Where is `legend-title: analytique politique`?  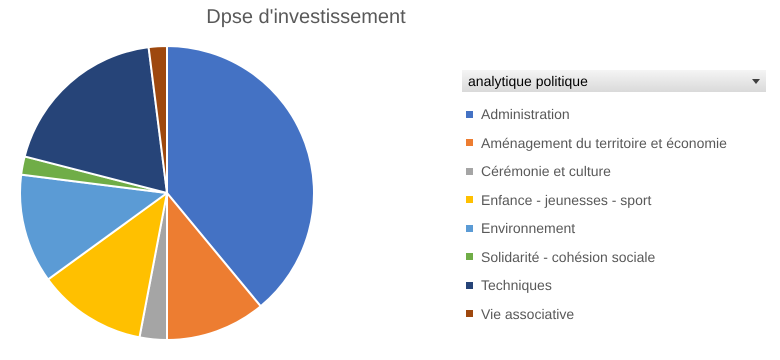 legend-title: analytique politique is located at coordinates (528, 81).